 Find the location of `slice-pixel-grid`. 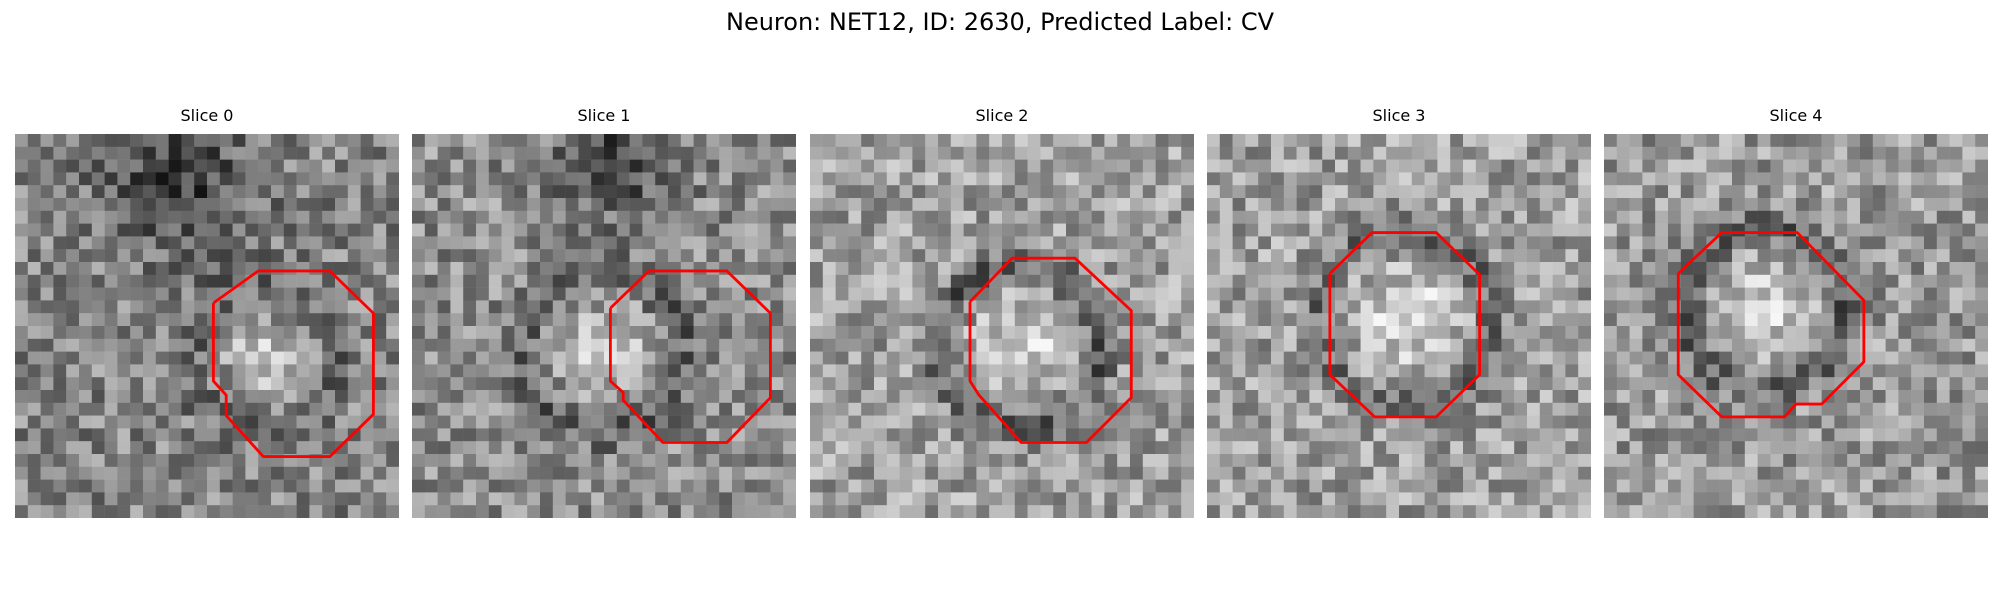

slice-pixel-grid is located at coordinates (604, 326).